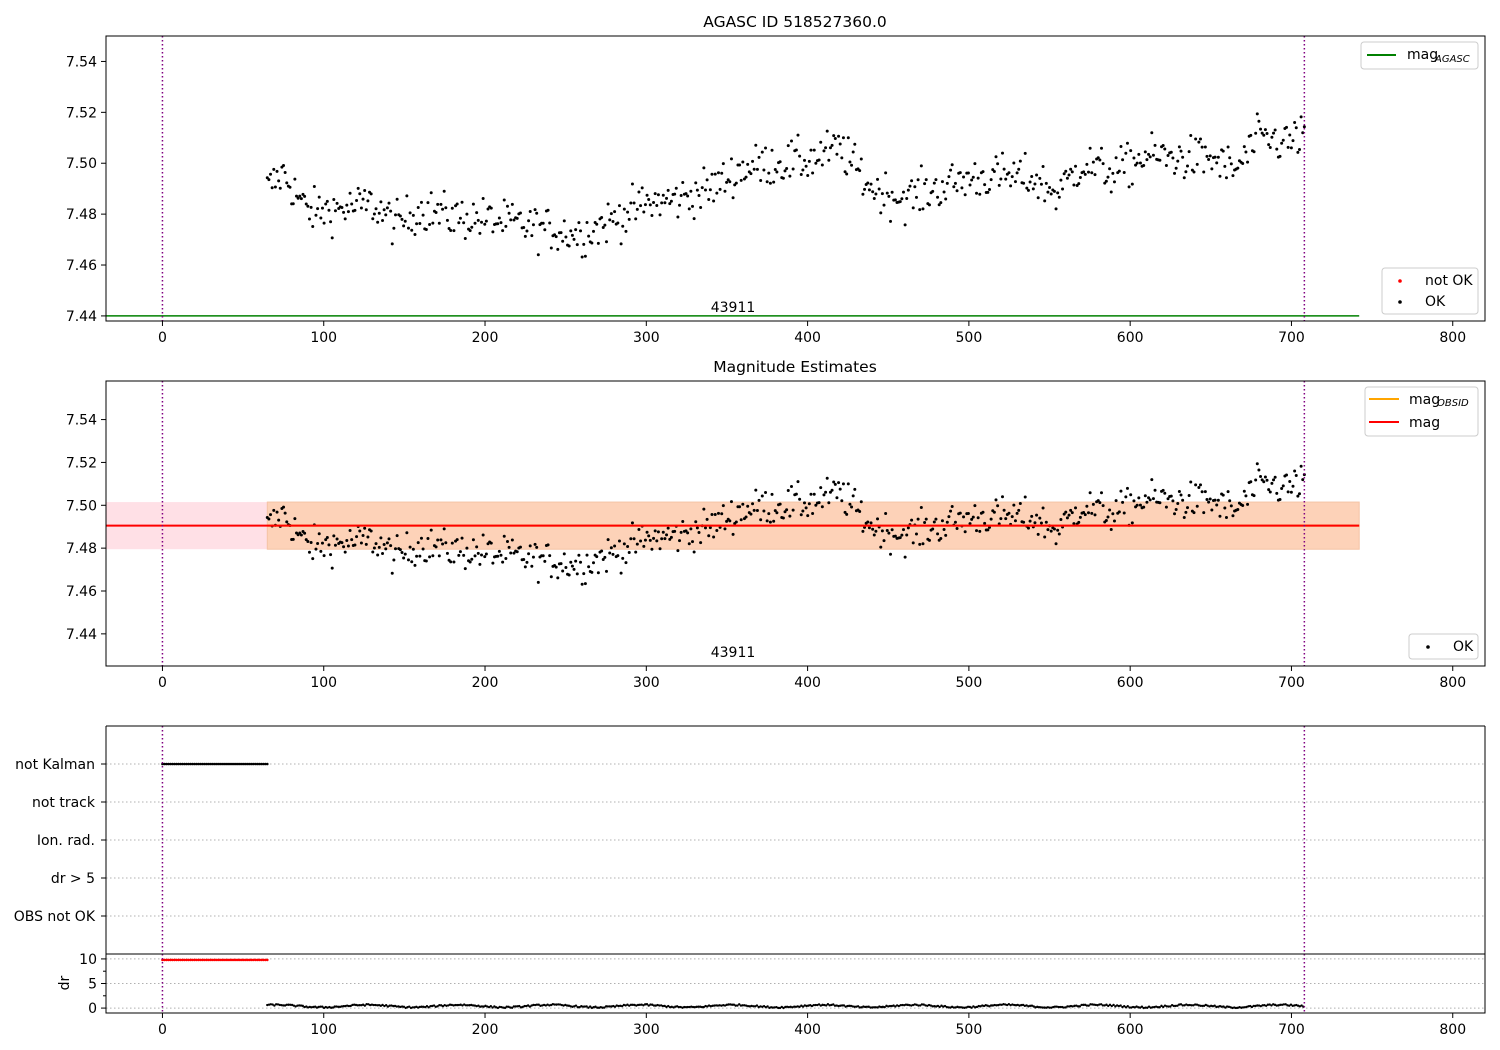  I want to click on x-tick-label: 800, so click(1452, 338).